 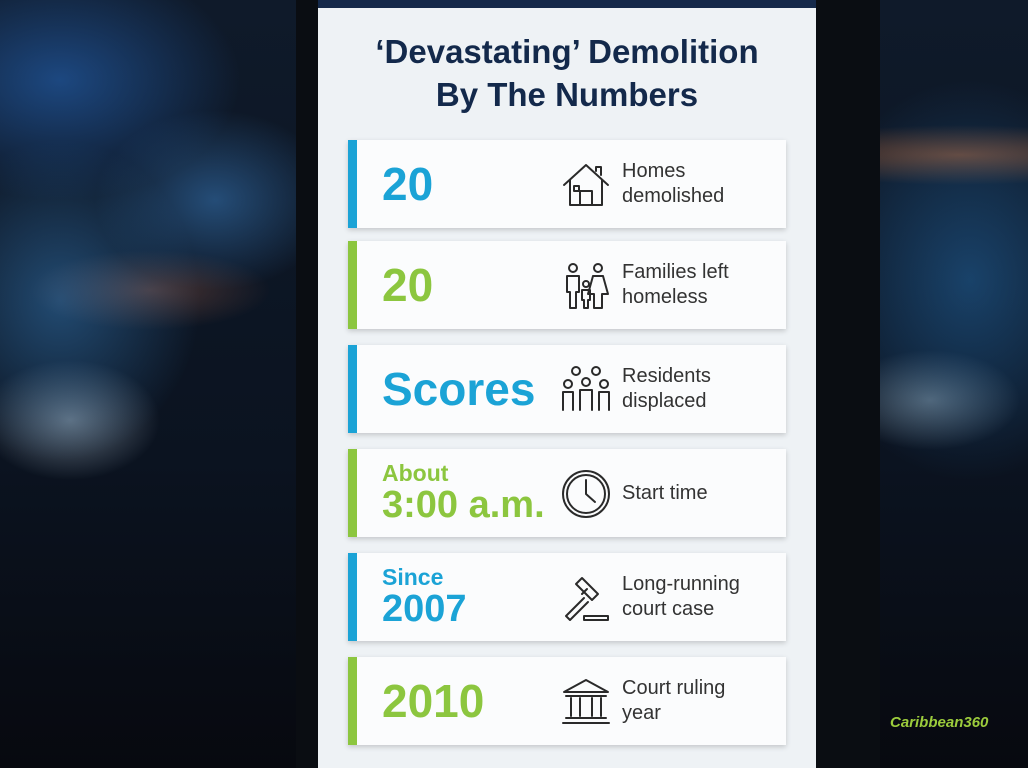 I want to click on stat-card: About 3:00 a.m. Start time, so click(x=567, y=493).